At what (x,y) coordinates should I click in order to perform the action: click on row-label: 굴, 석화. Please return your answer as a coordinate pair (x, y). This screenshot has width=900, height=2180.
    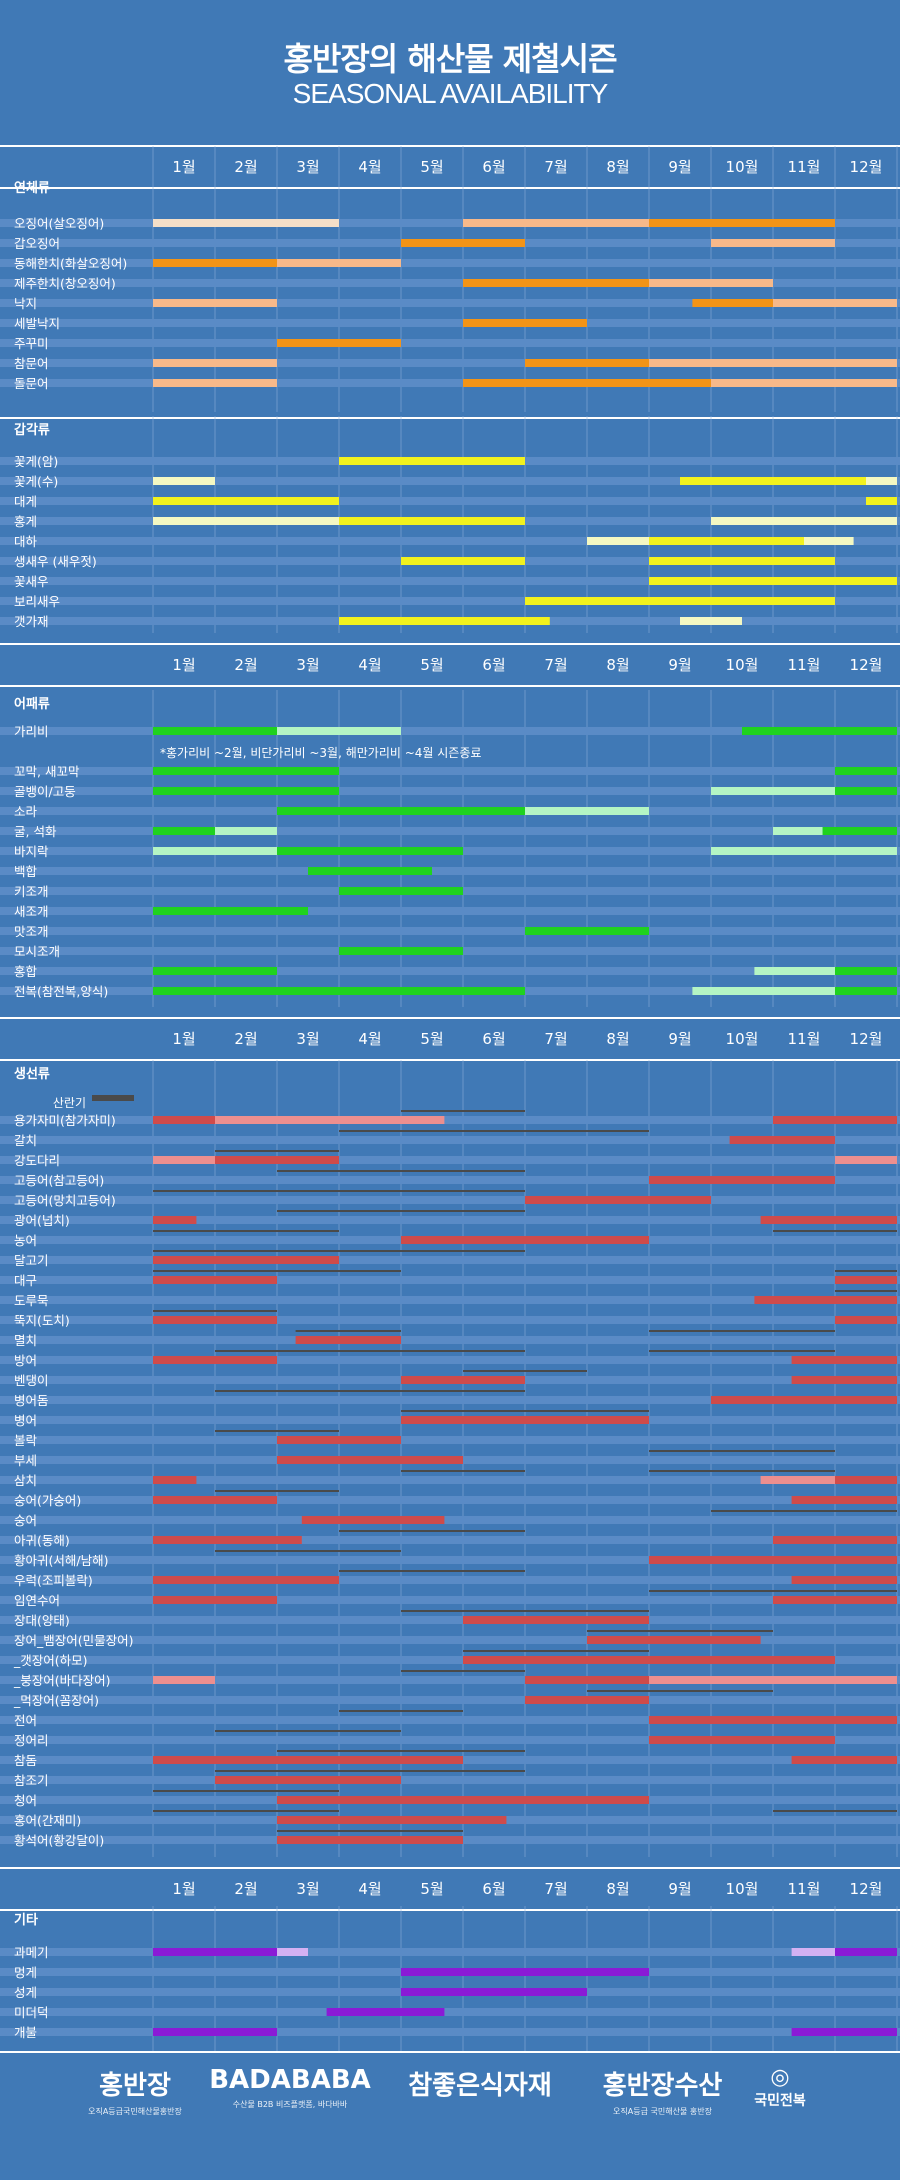
    Looking at the image, I should click on (35, 831).